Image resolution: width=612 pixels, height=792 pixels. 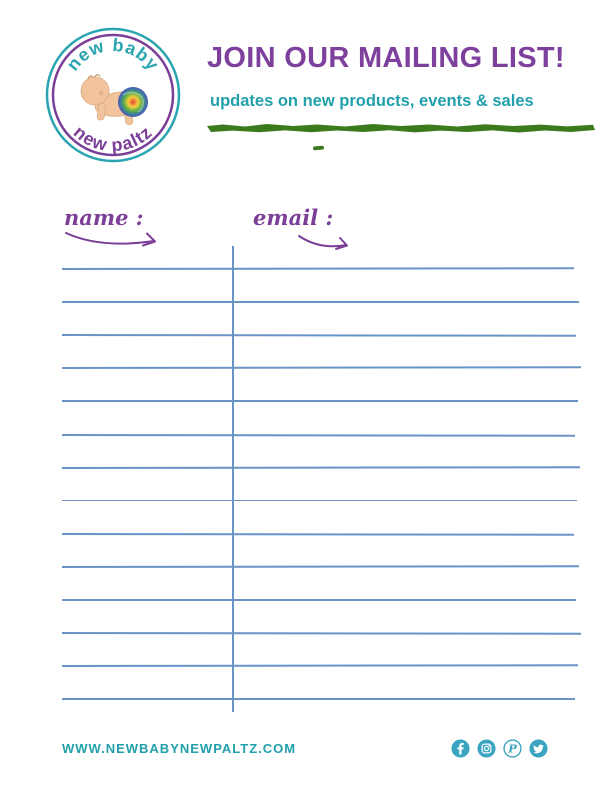 What do you see at coordinates (486, 748) in the screenshot?
I see `instagram-icon` at bounding box center [486, 748].